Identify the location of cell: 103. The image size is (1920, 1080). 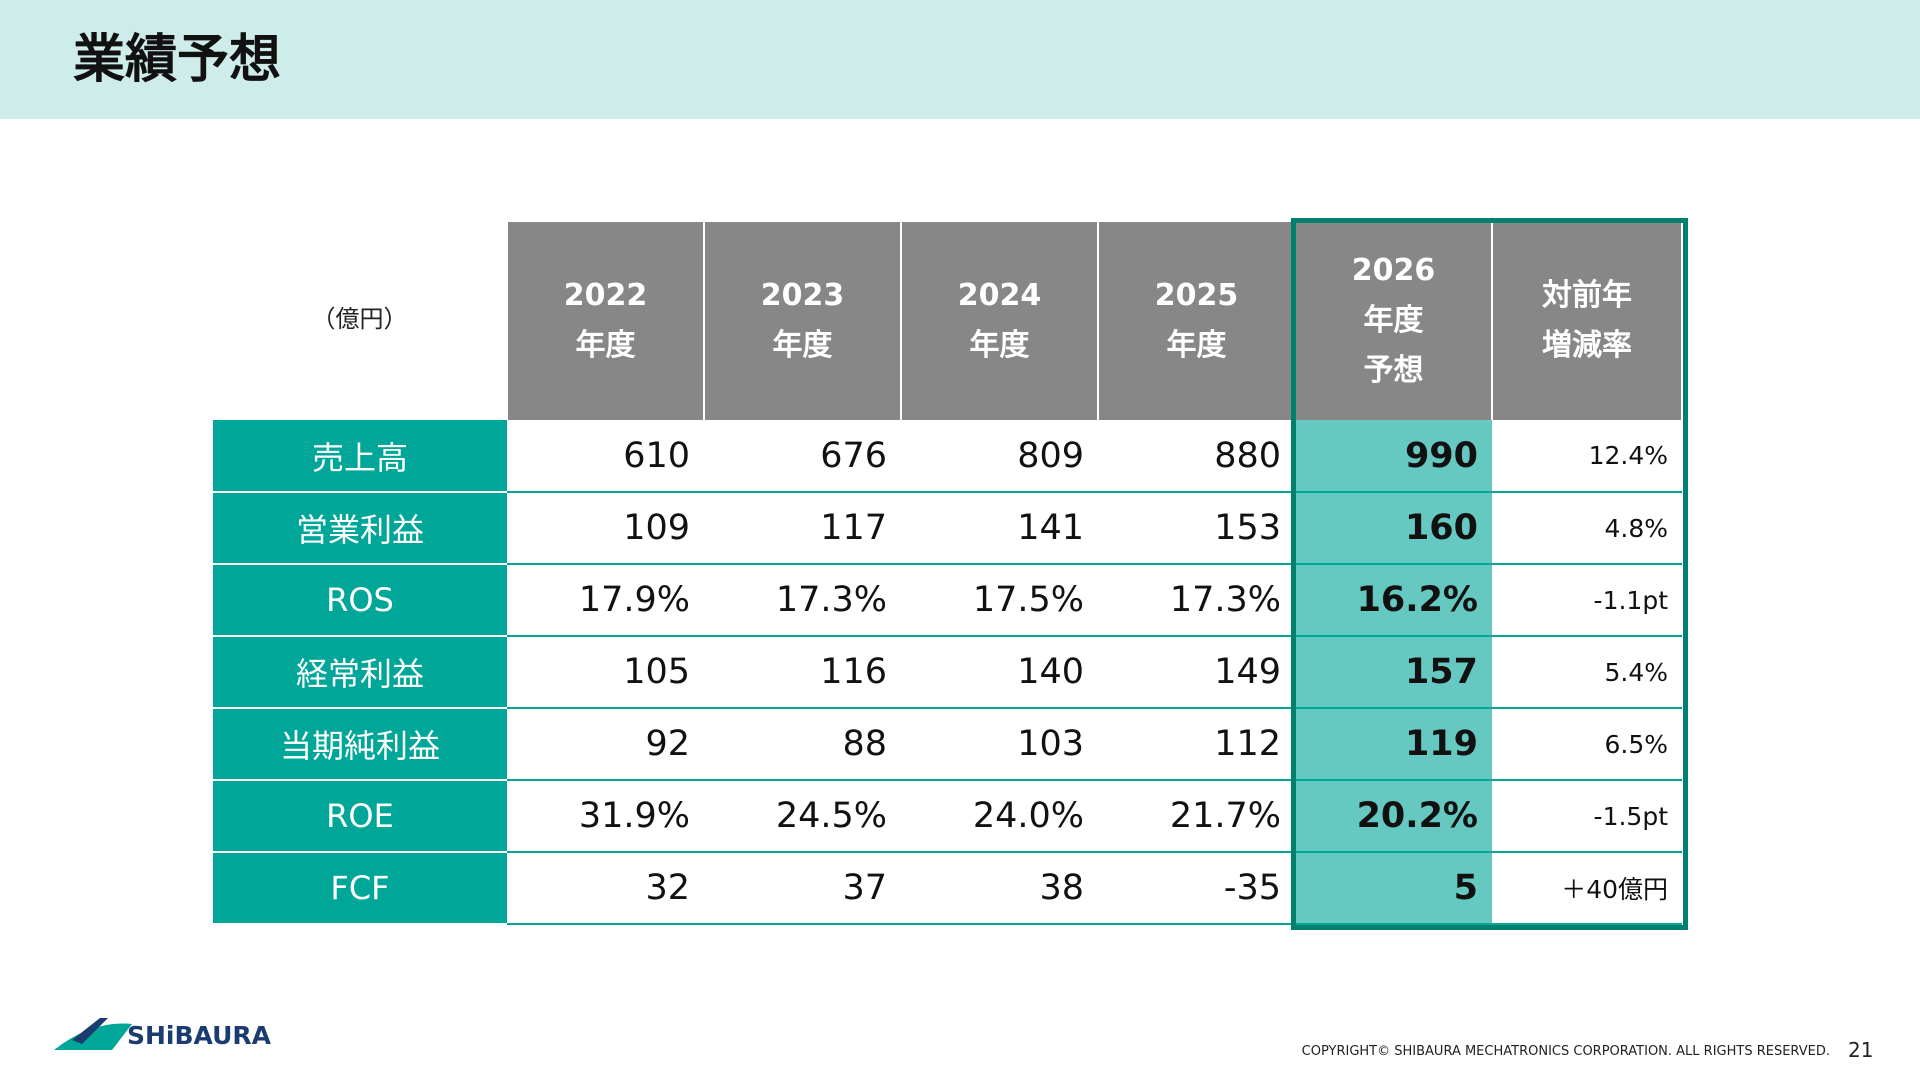
(999, 744).